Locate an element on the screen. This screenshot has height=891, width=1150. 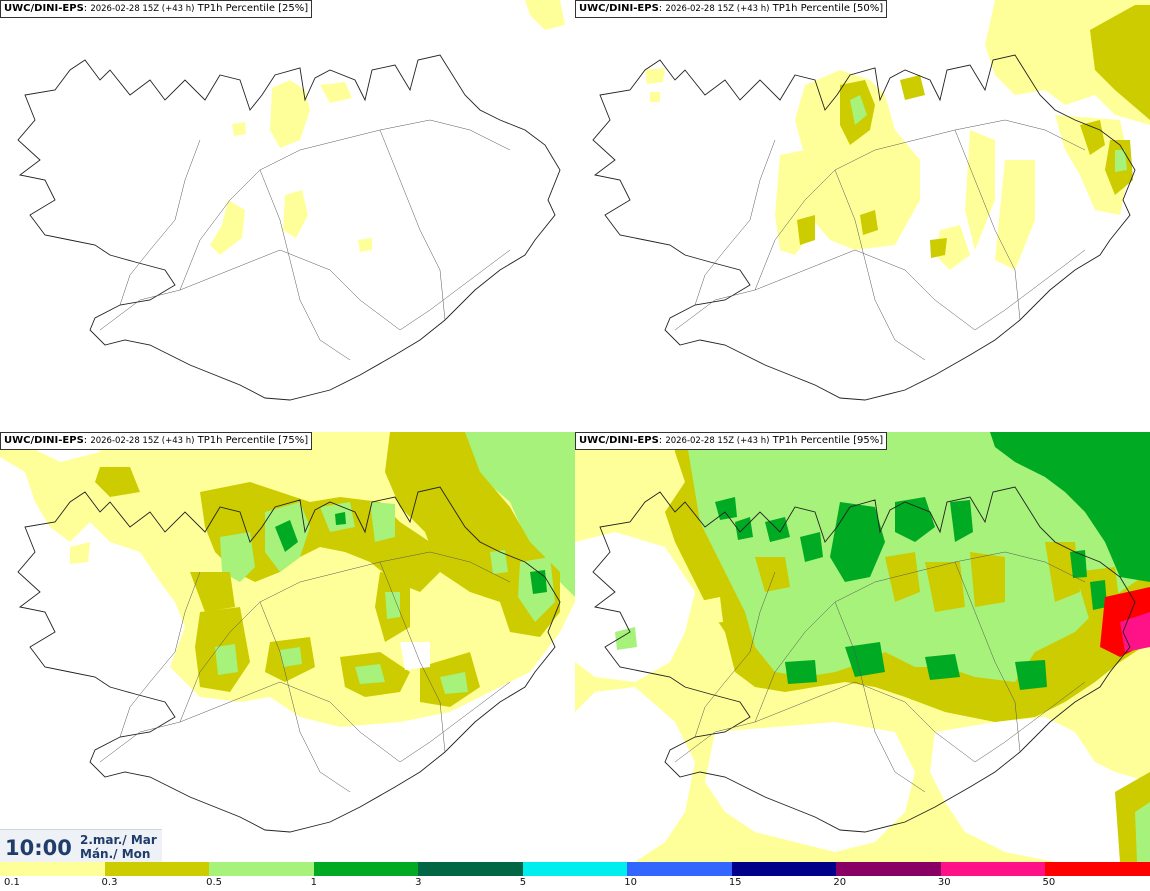
legend-tick-label: 20 is located at coordinates (840, 882).